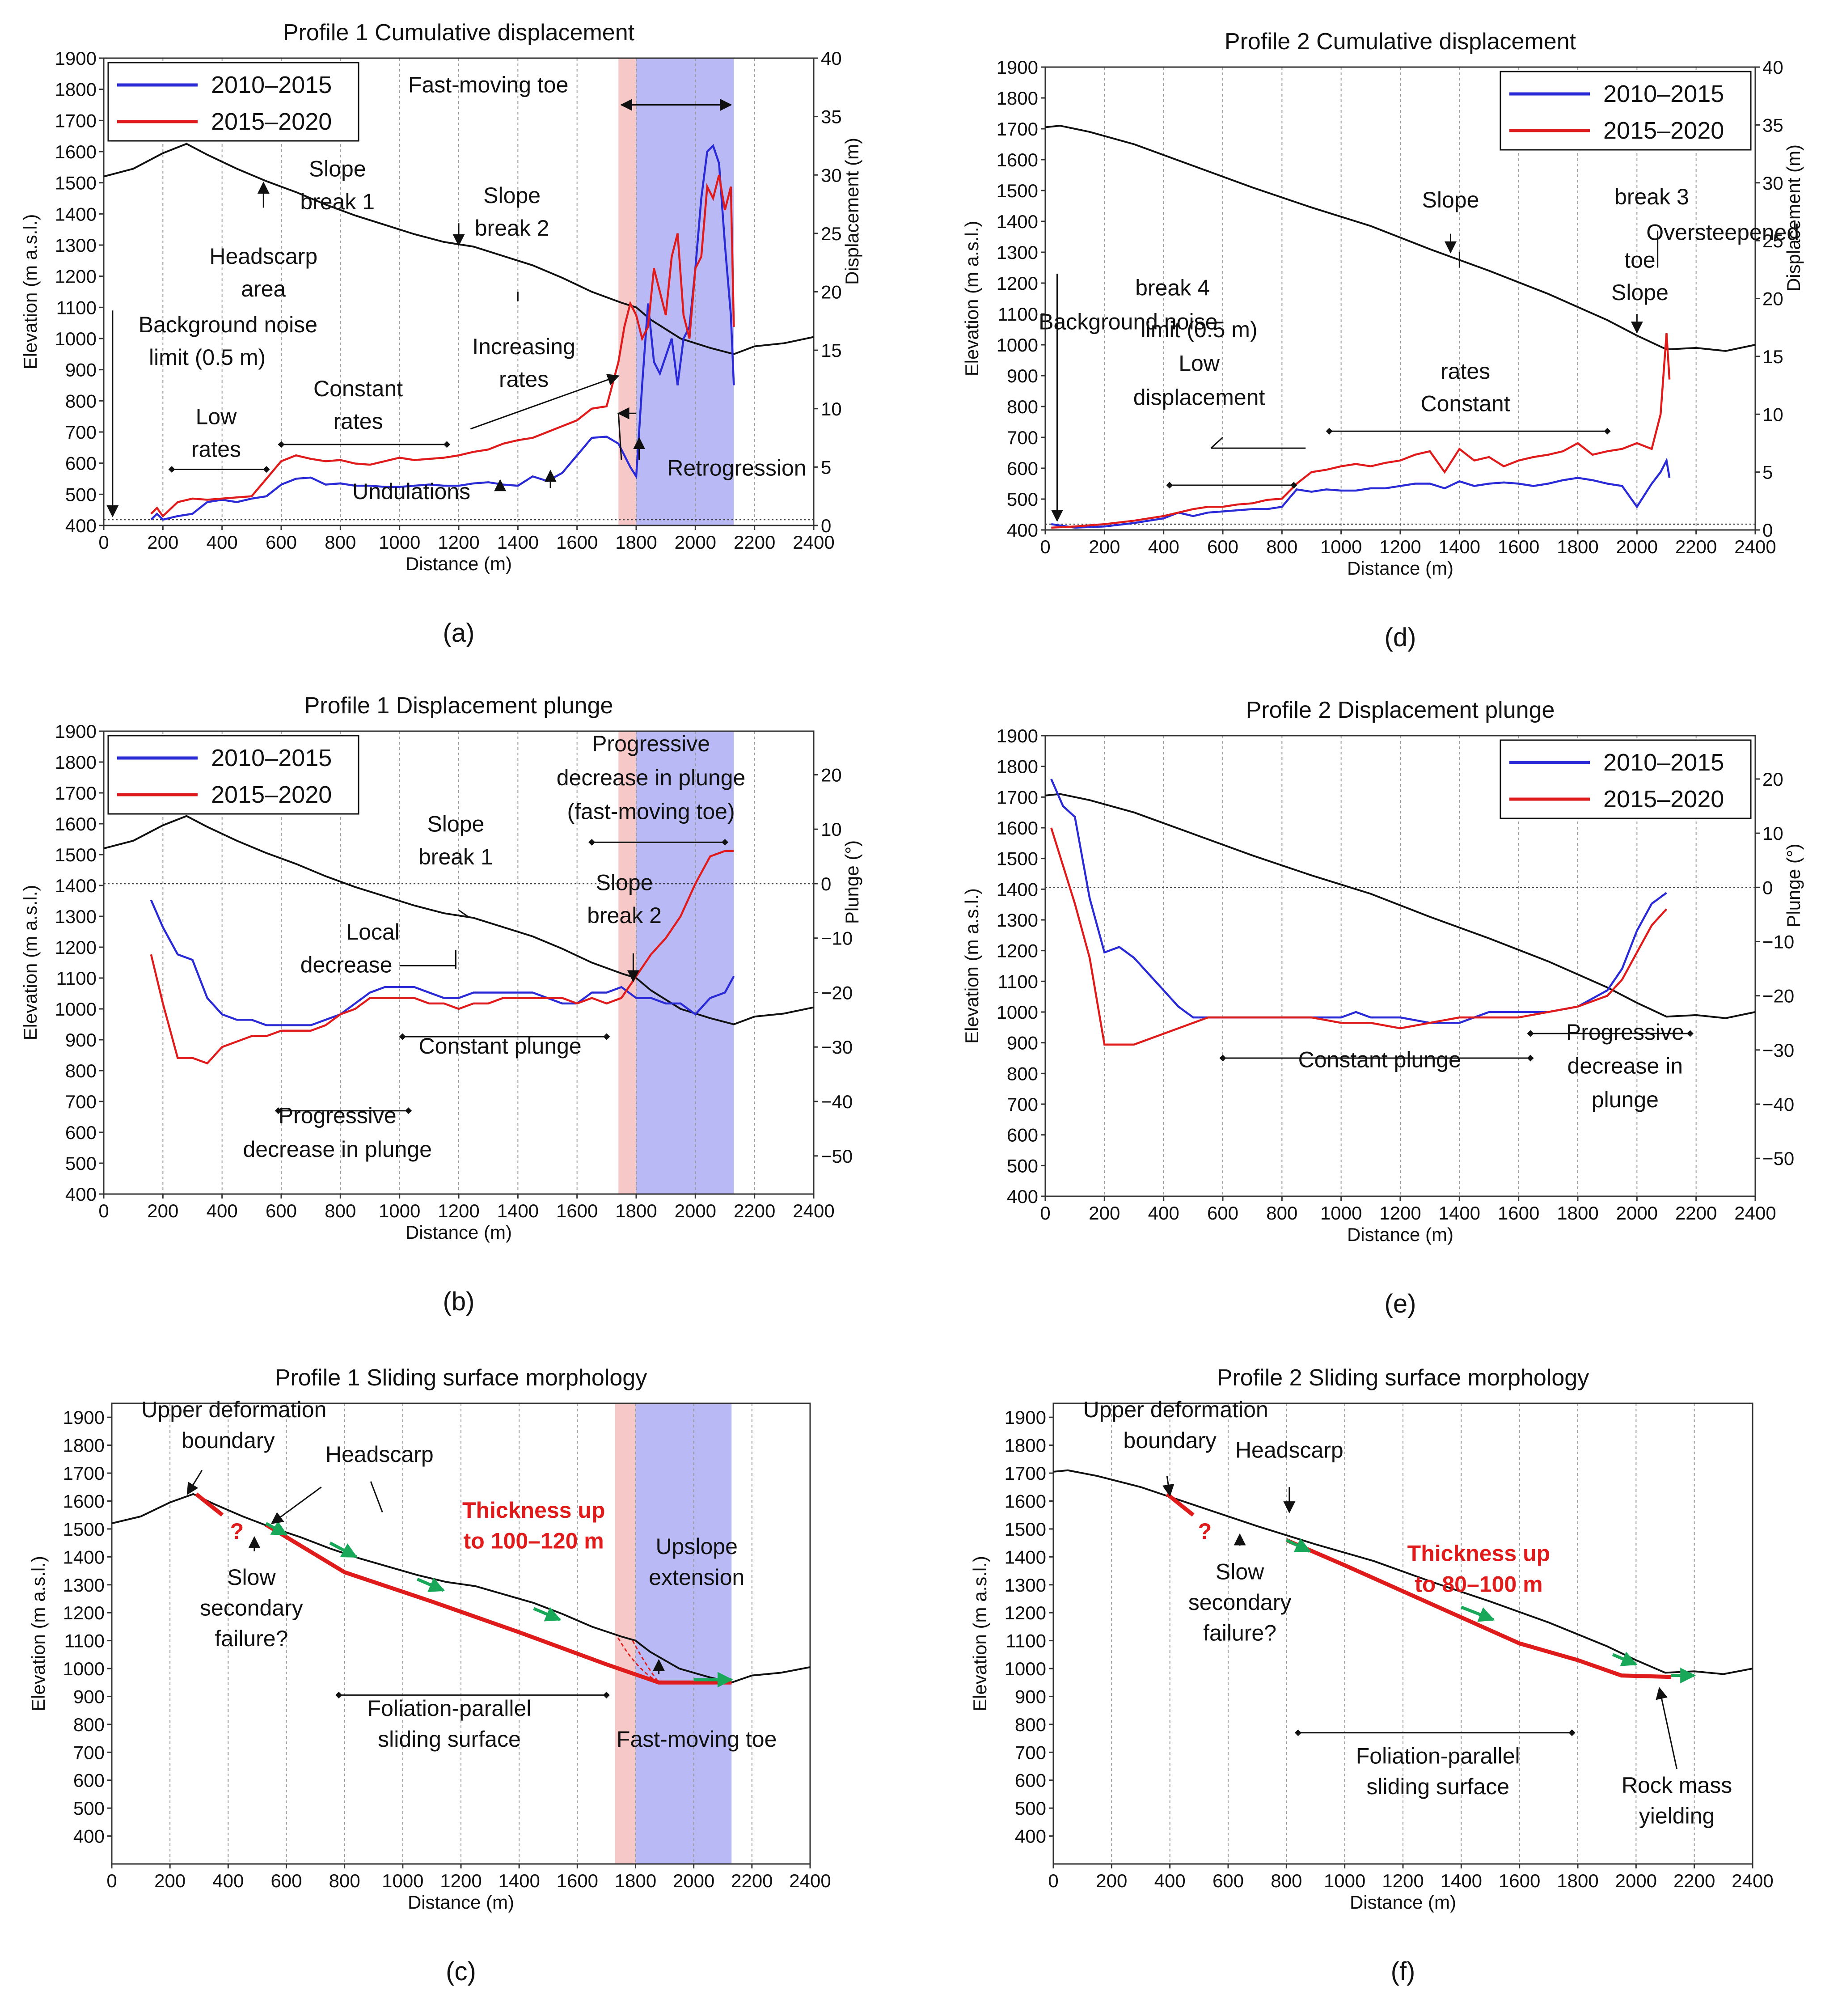  I want to click on annotation-text: Foliation-parallel, so click(450, 1708).